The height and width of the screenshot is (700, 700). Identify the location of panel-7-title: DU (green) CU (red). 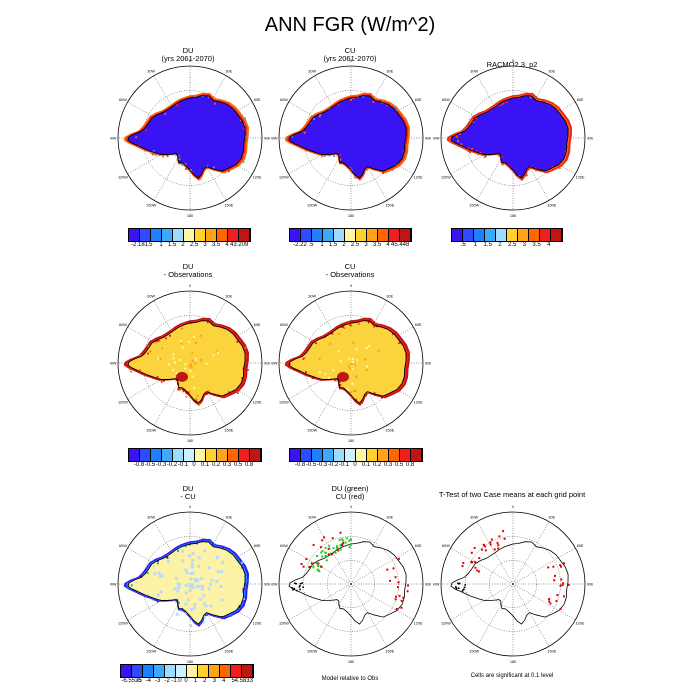
(350, 493).